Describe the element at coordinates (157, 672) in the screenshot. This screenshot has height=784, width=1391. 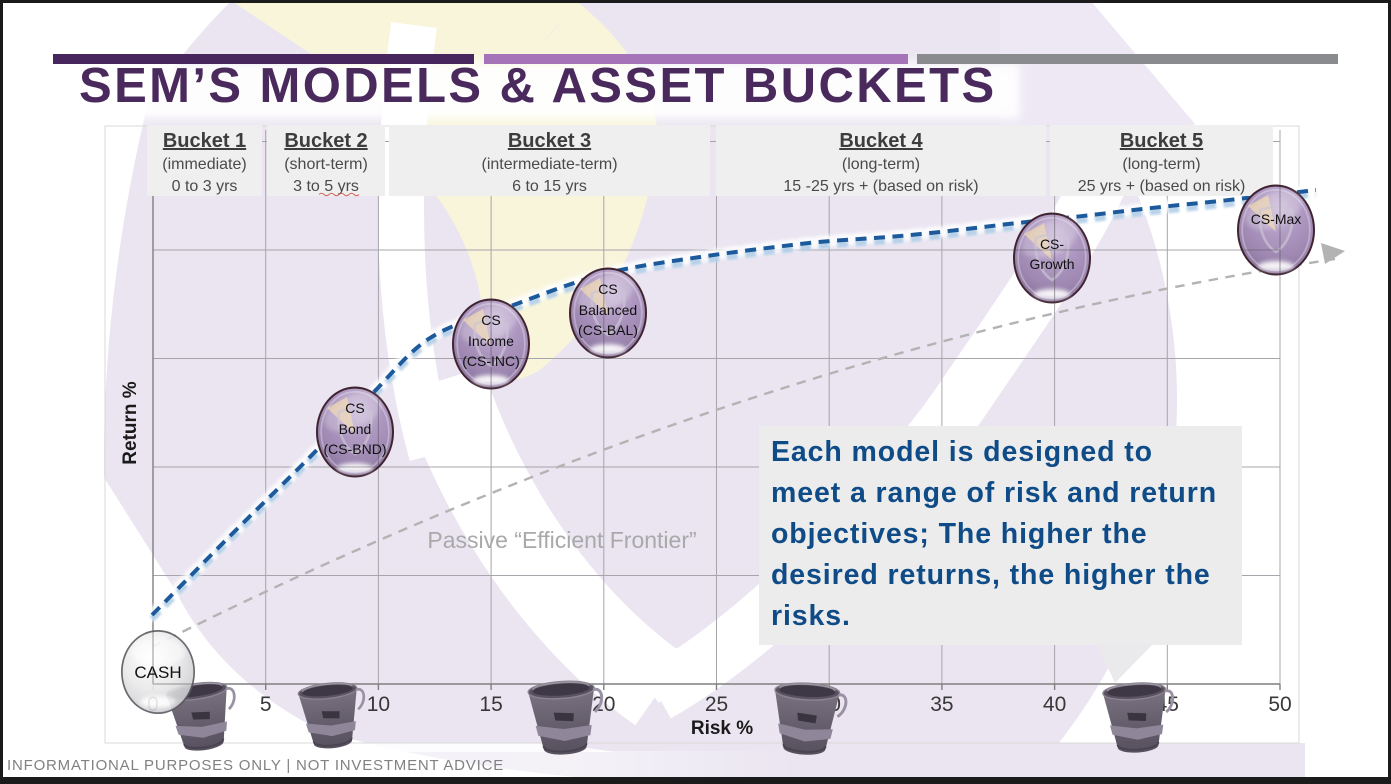
I see `svg-text: CASH` at that location.